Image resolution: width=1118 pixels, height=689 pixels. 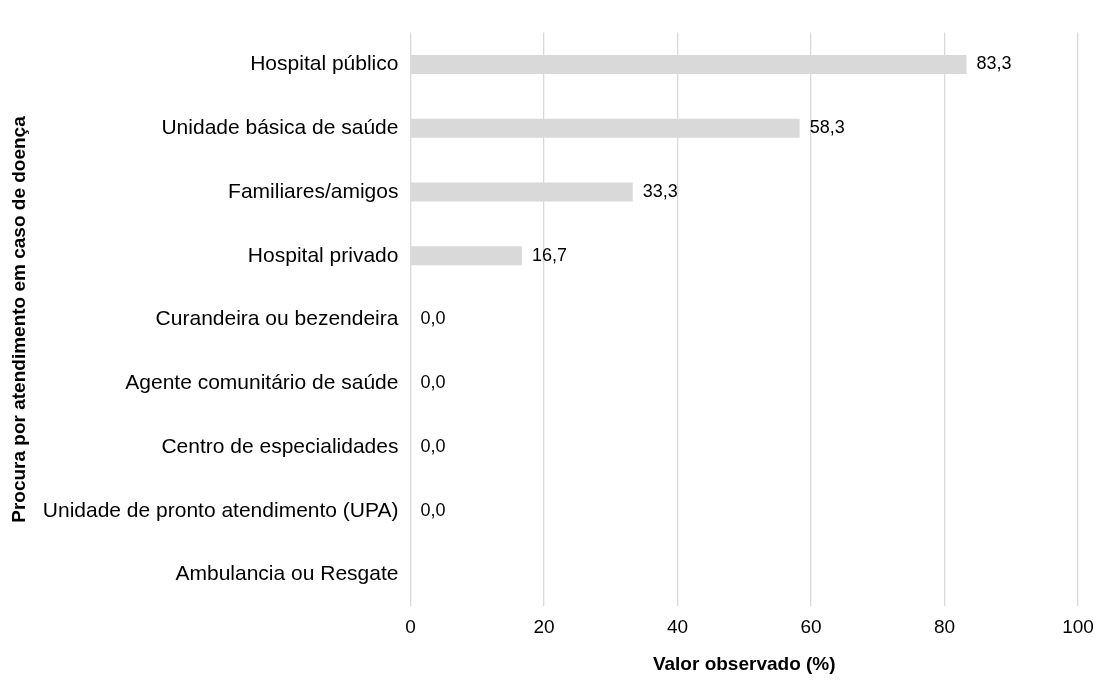 What do you see at coordinates (827, 127) in the screenshot?
I see `data-label: 58,3` at bounding box center [827, 127].